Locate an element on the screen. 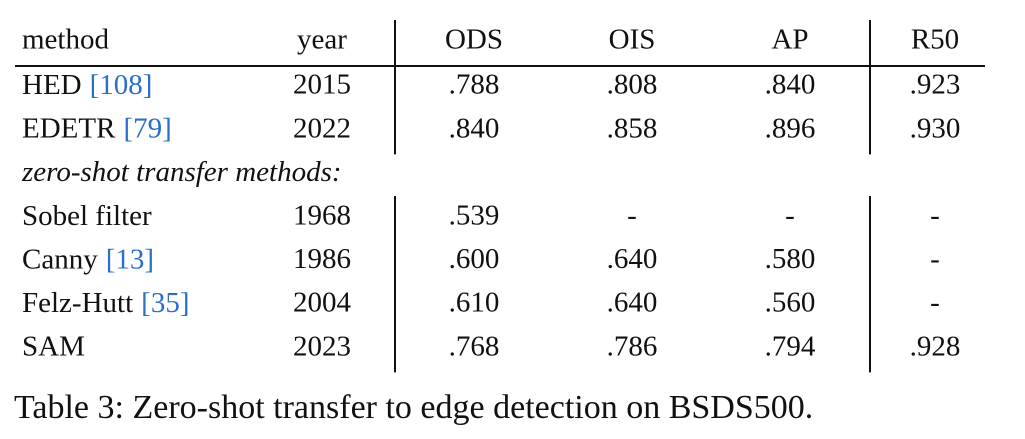 Image resolution: width=1025 pixels, height=439 pixels. method-cell: SAM is located at coordinates (53, 346).